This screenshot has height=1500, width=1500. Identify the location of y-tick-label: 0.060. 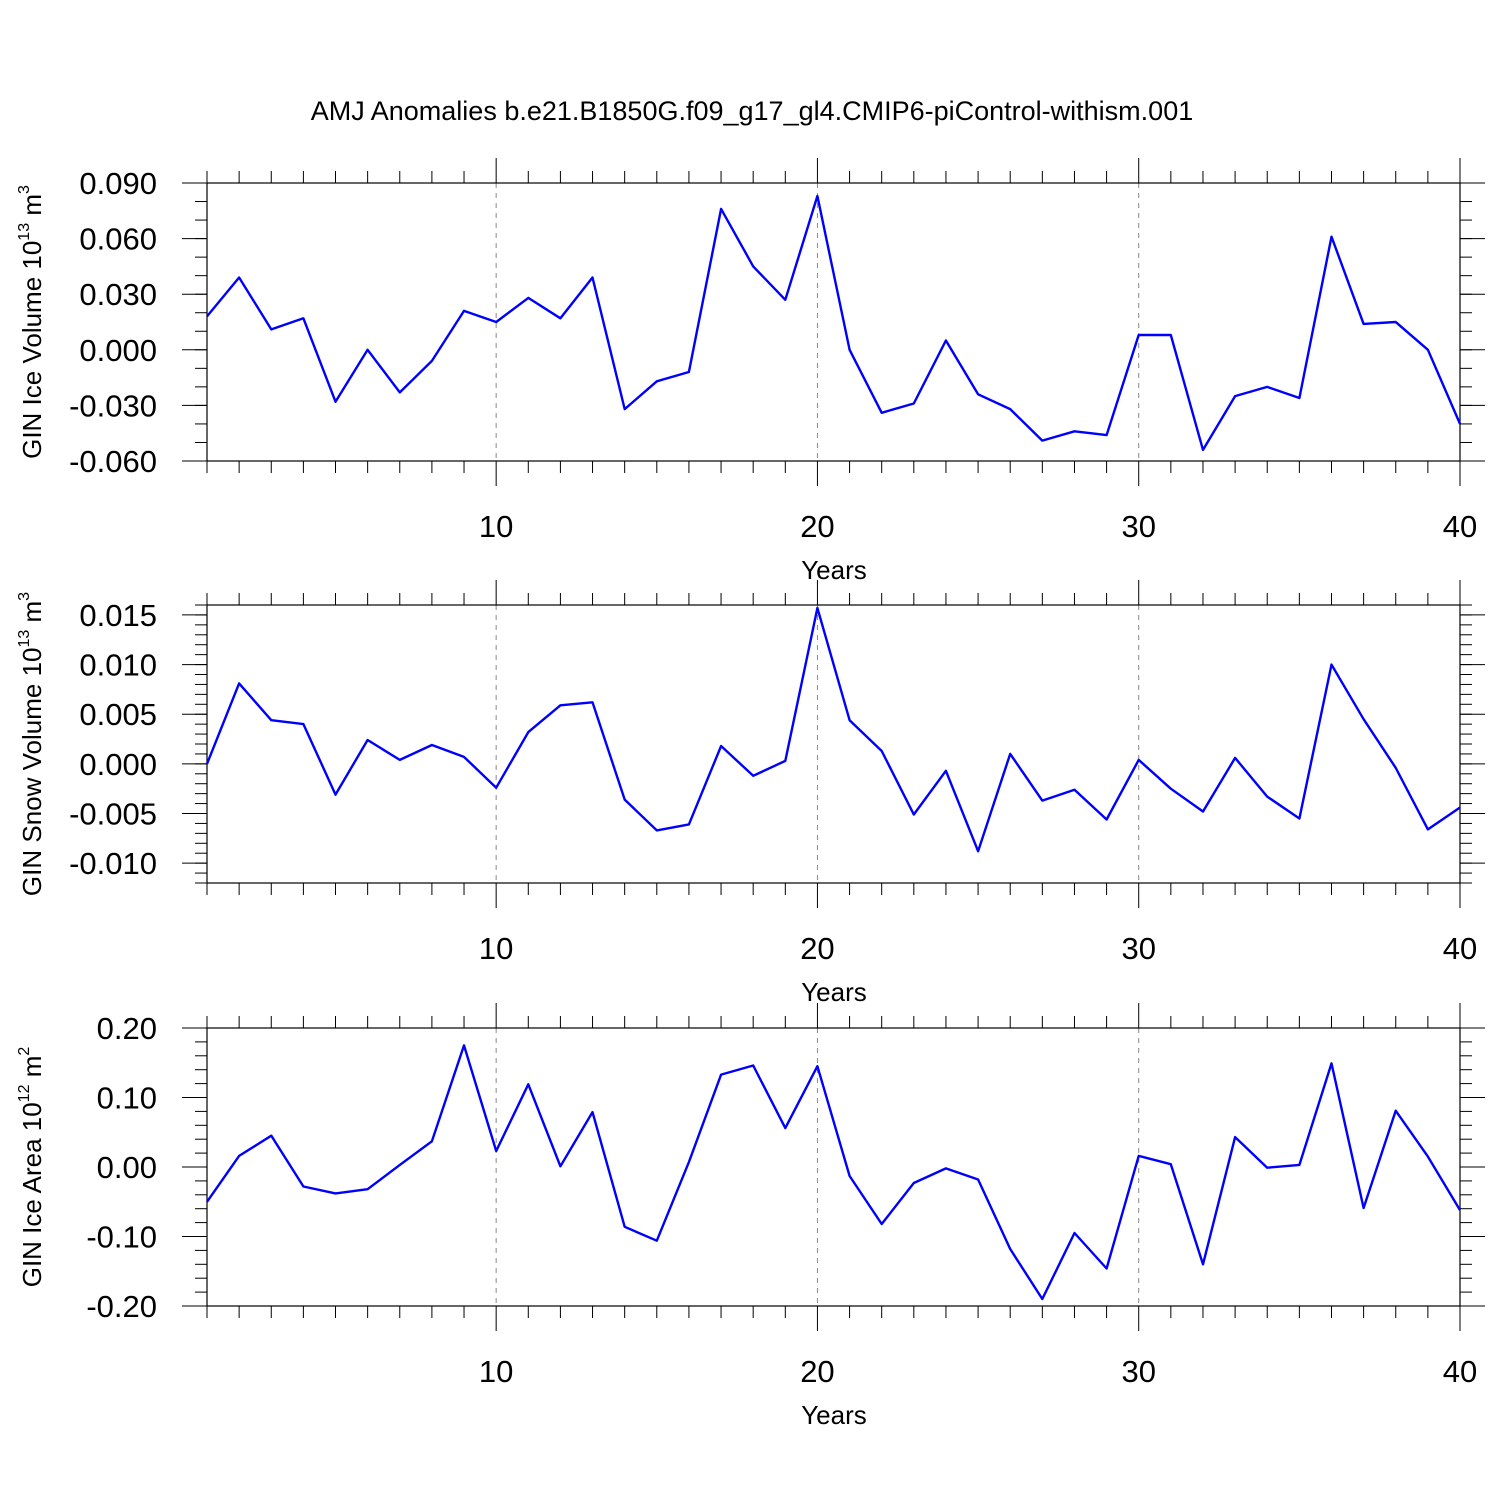
(118, 239).